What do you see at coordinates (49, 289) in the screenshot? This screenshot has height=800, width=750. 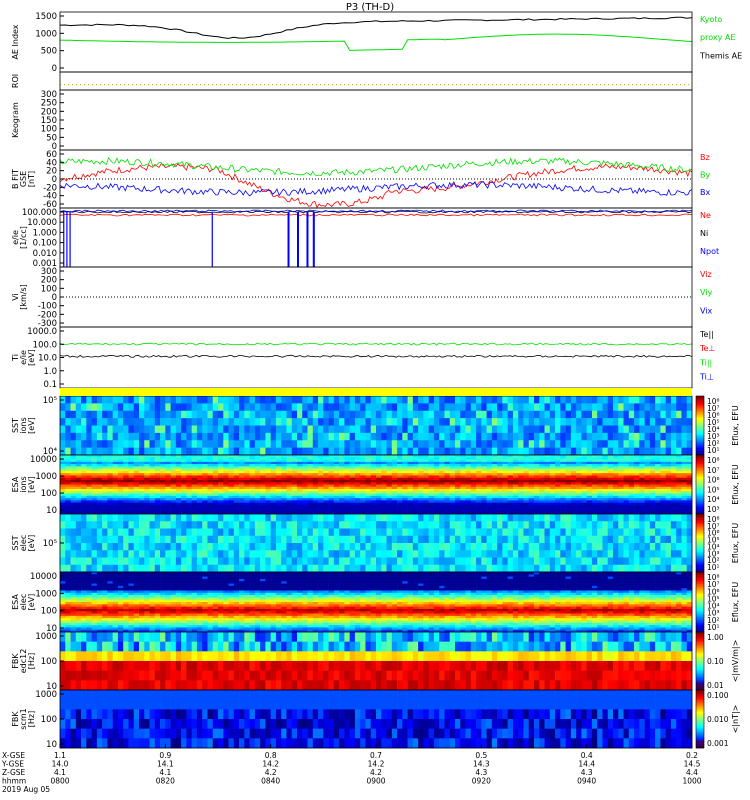 I see `ytick-label-velocity: 100` at bounding box center [49, 289].